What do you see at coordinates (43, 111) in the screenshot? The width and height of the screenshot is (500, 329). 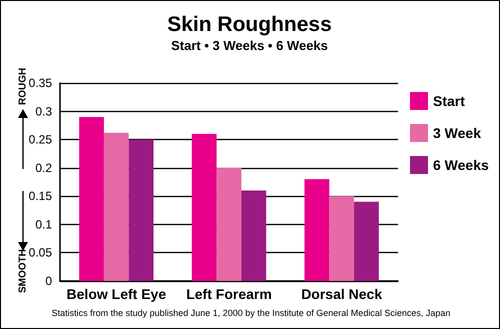 I see `y-tick-label: 0.3` at bounding box center [43, 111].